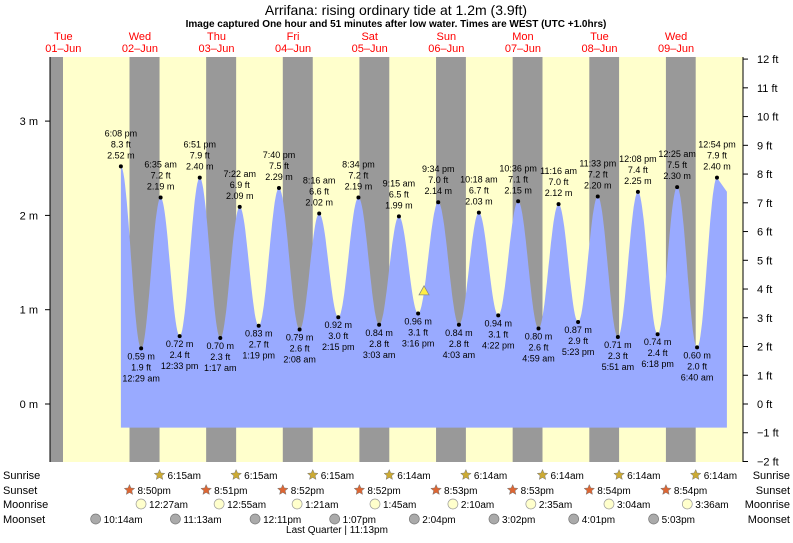  What do you see at coordinates (399, 183) in the screenshot?
I see `high-tide-time: 9:15 am` at bounding box center [399, 183].